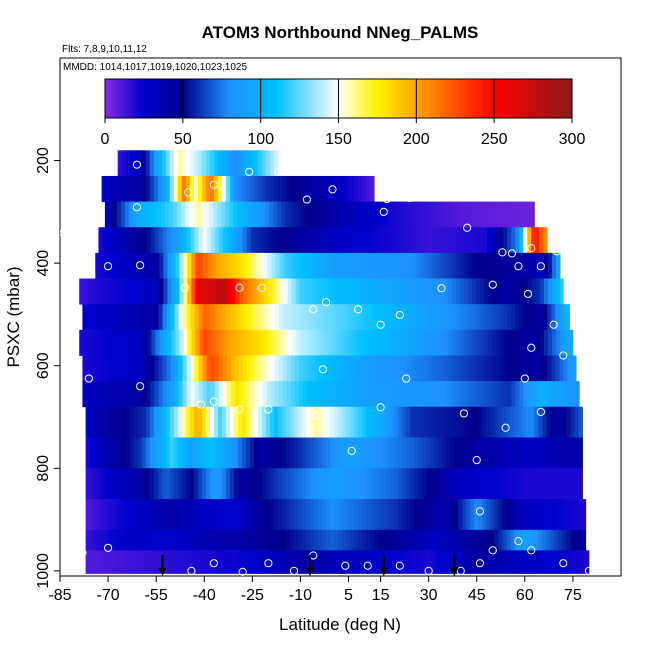 The image size is (650, 650). Describe the element at coordinates (338, 139) in the screenshot. I see `colorbar-tick-label-150: 150` at that location.